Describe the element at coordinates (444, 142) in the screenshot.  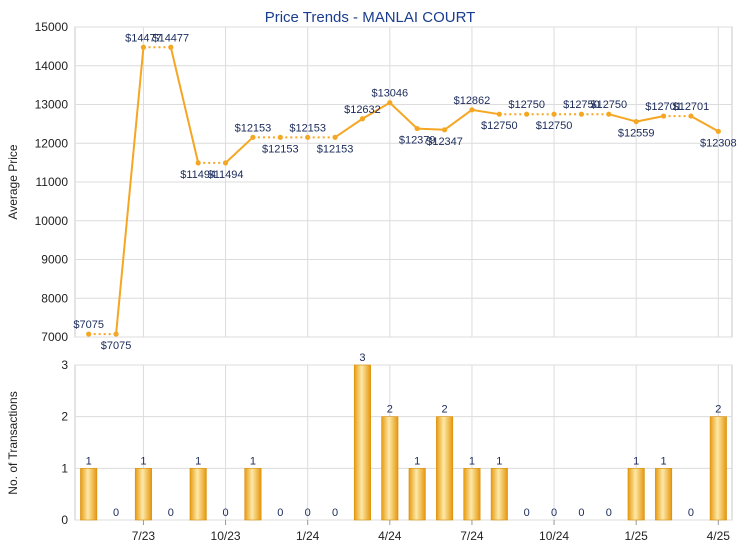
I see `price-data-label: $12347` at that location.